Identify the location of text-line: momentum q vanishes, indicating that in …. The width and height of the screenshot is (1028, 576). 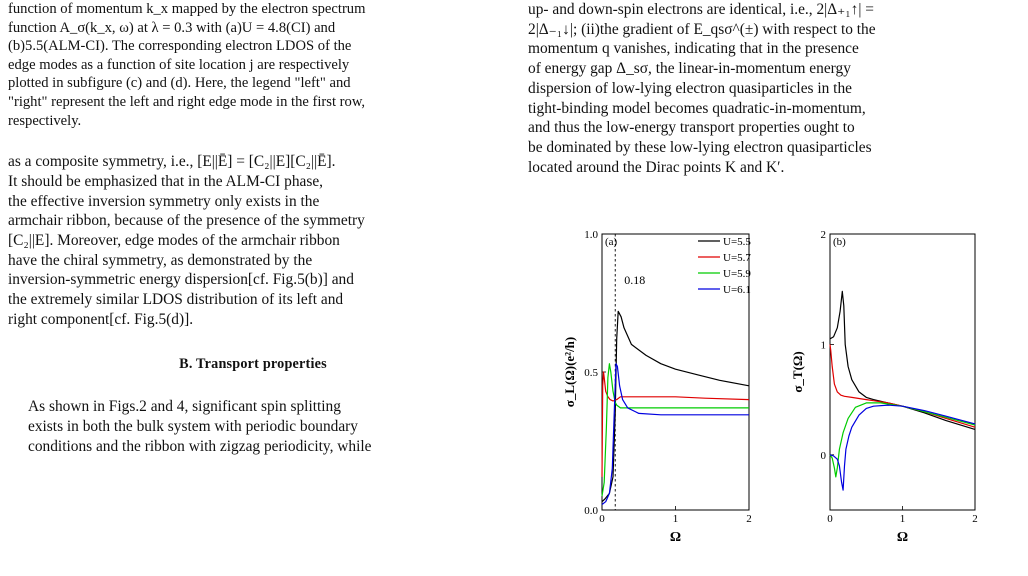
(693, 49).